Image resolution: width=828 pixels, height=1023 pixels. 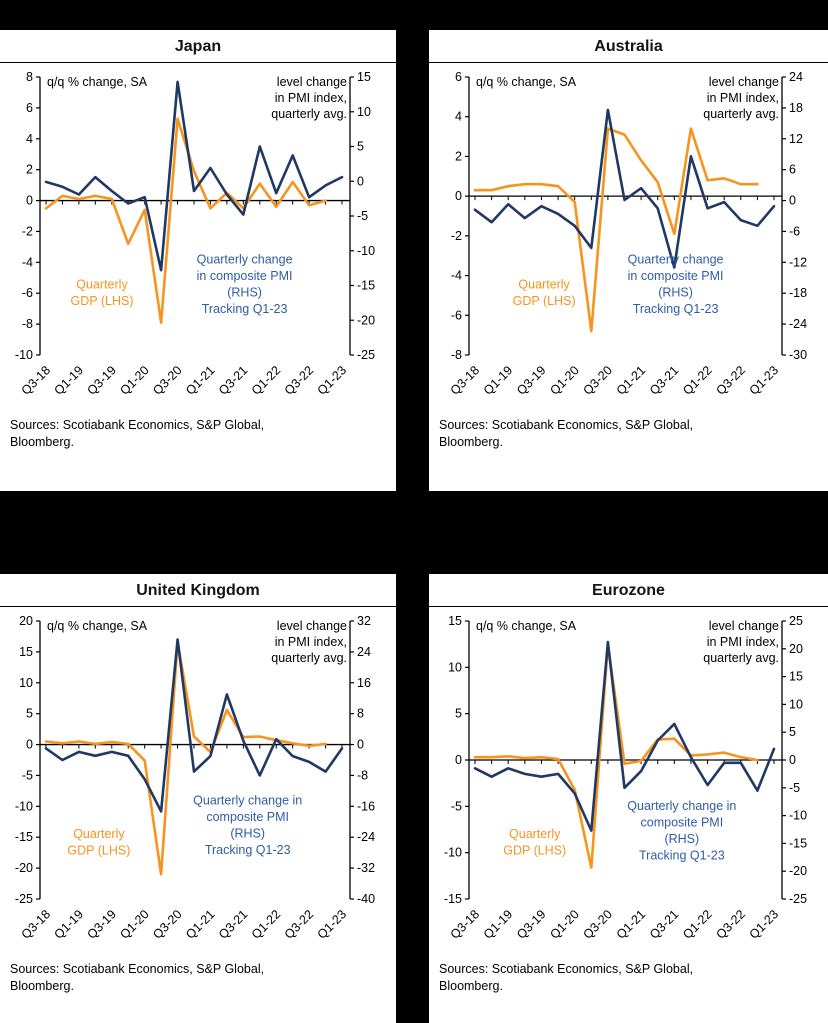 What do you see at coordinates (299, 924) in the screenshot?
I see `svg-text: Q3-22` at bounding box center [299, 924].